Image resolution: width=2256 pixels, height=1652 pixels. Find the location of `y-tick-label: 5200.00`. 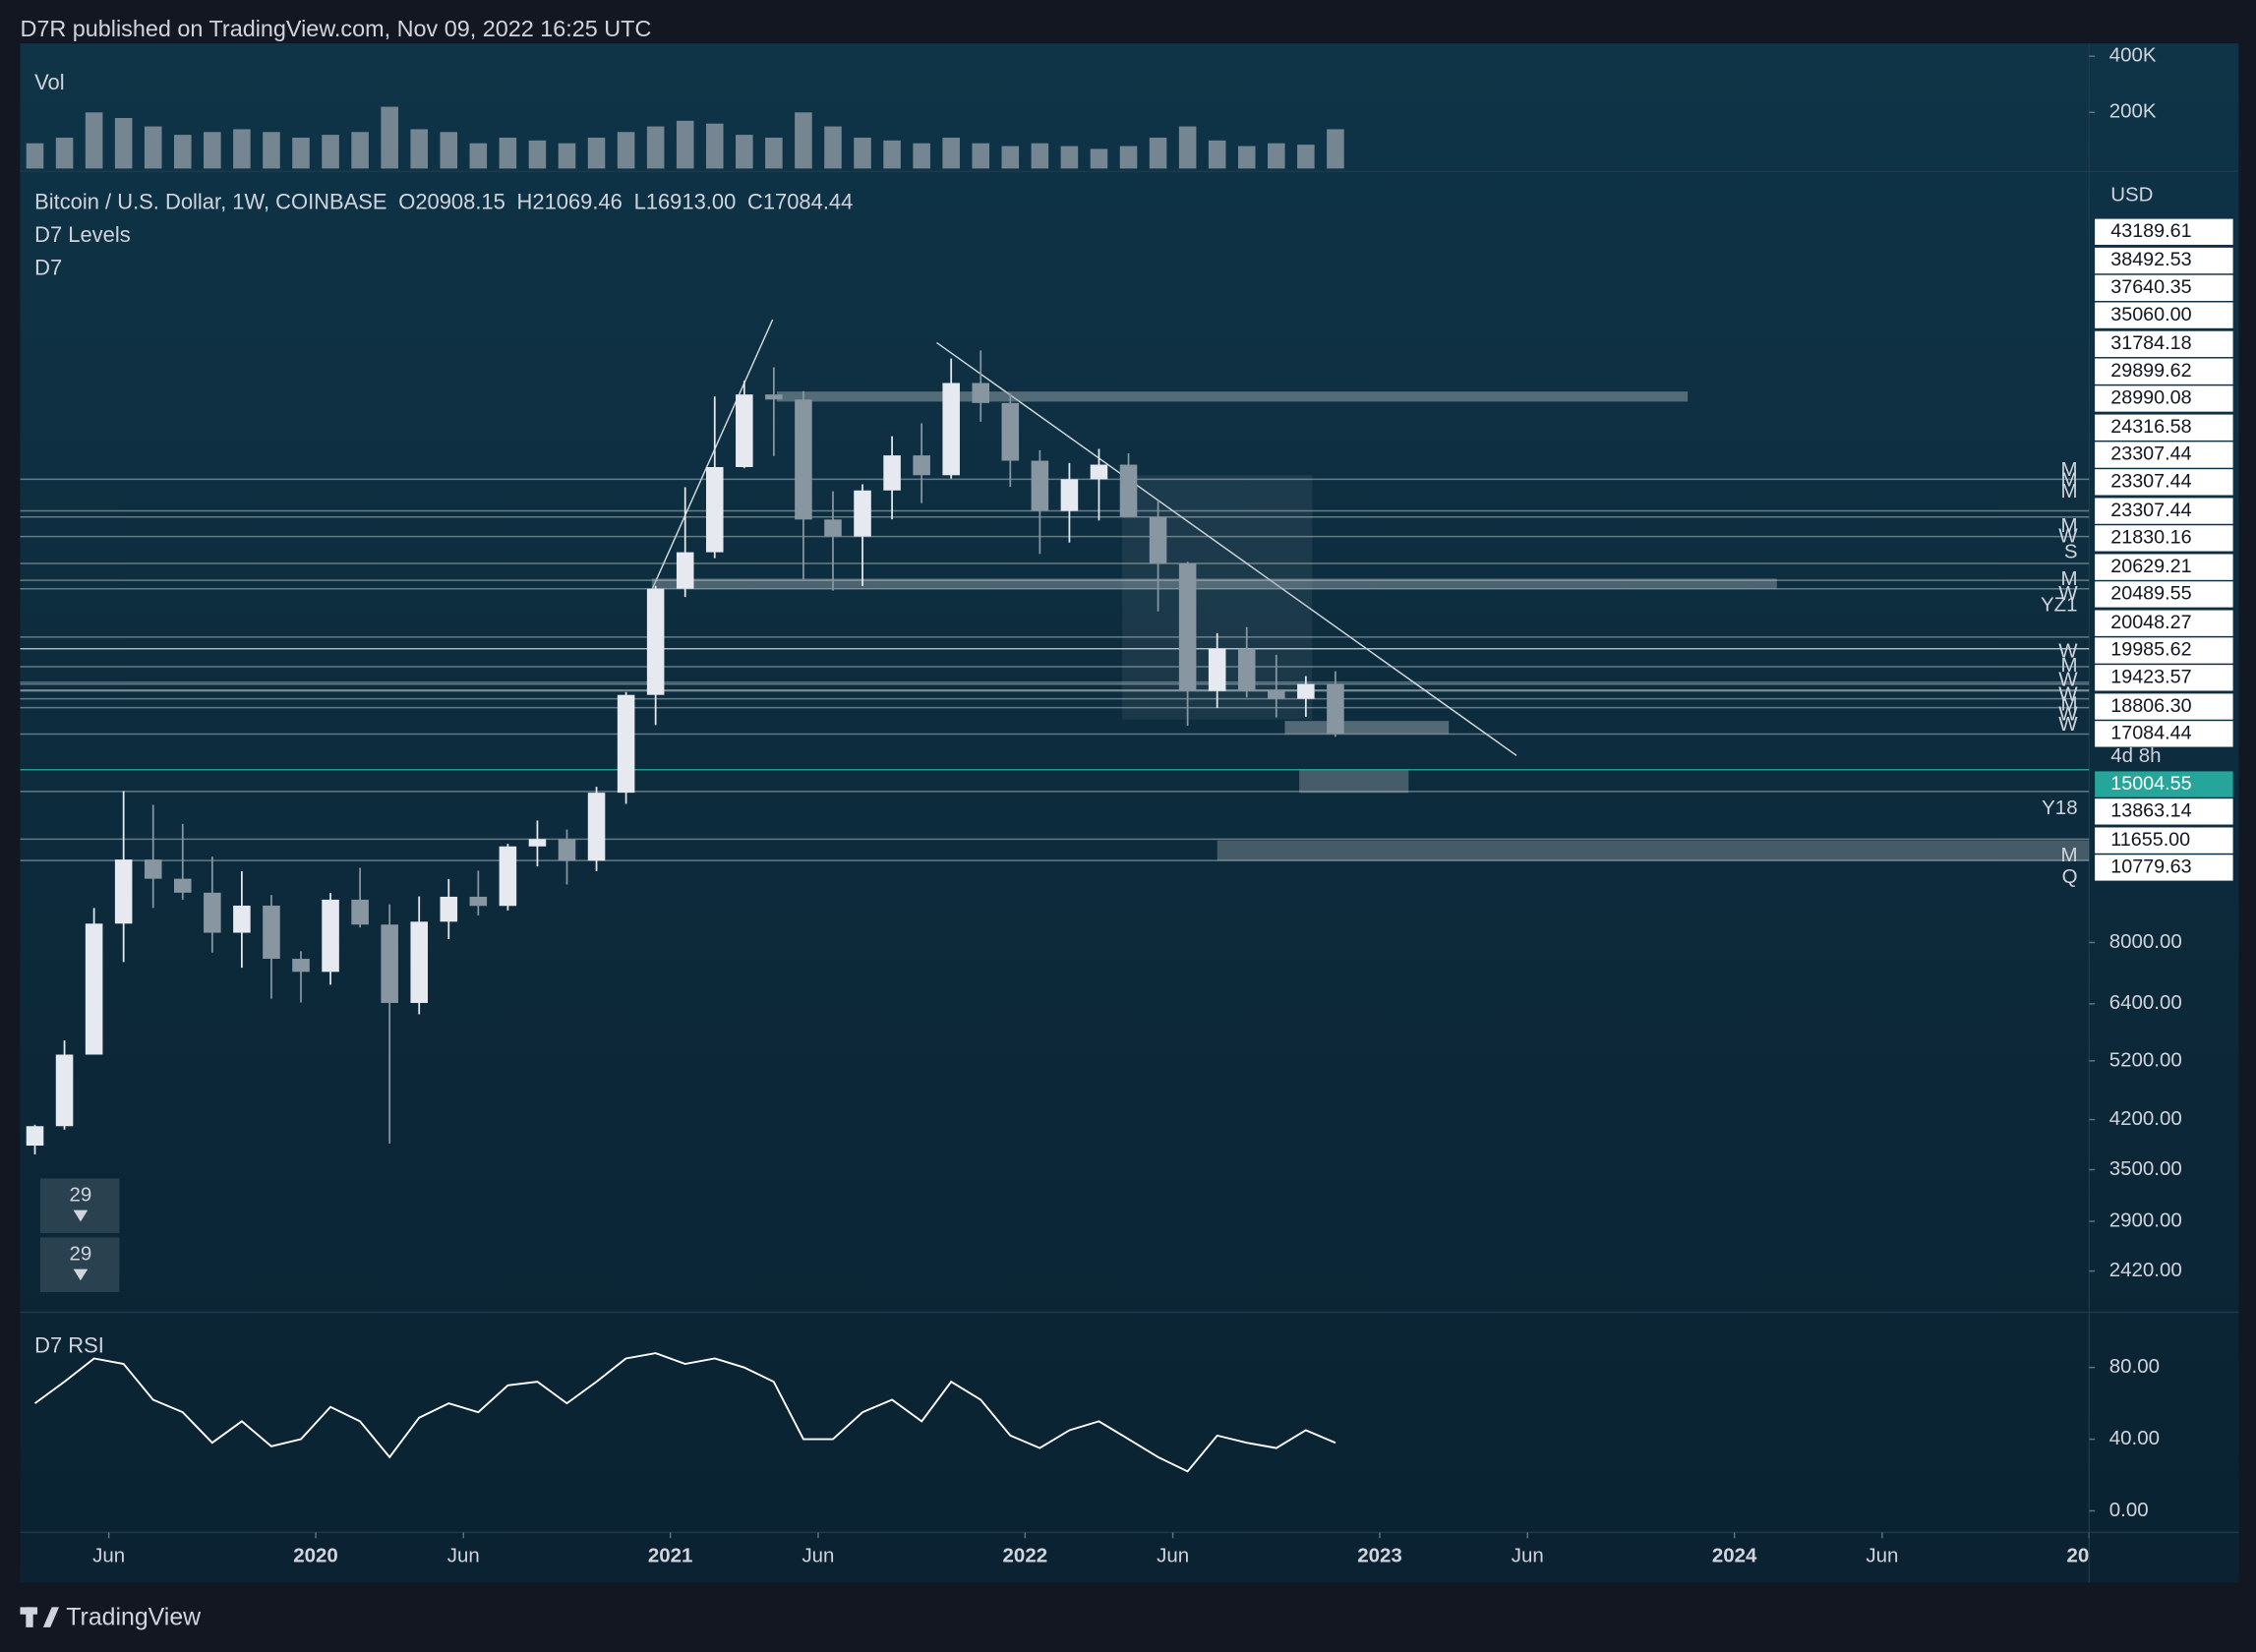

y-tick-label: 5200.00 is located at coordinates (2145, 1059).